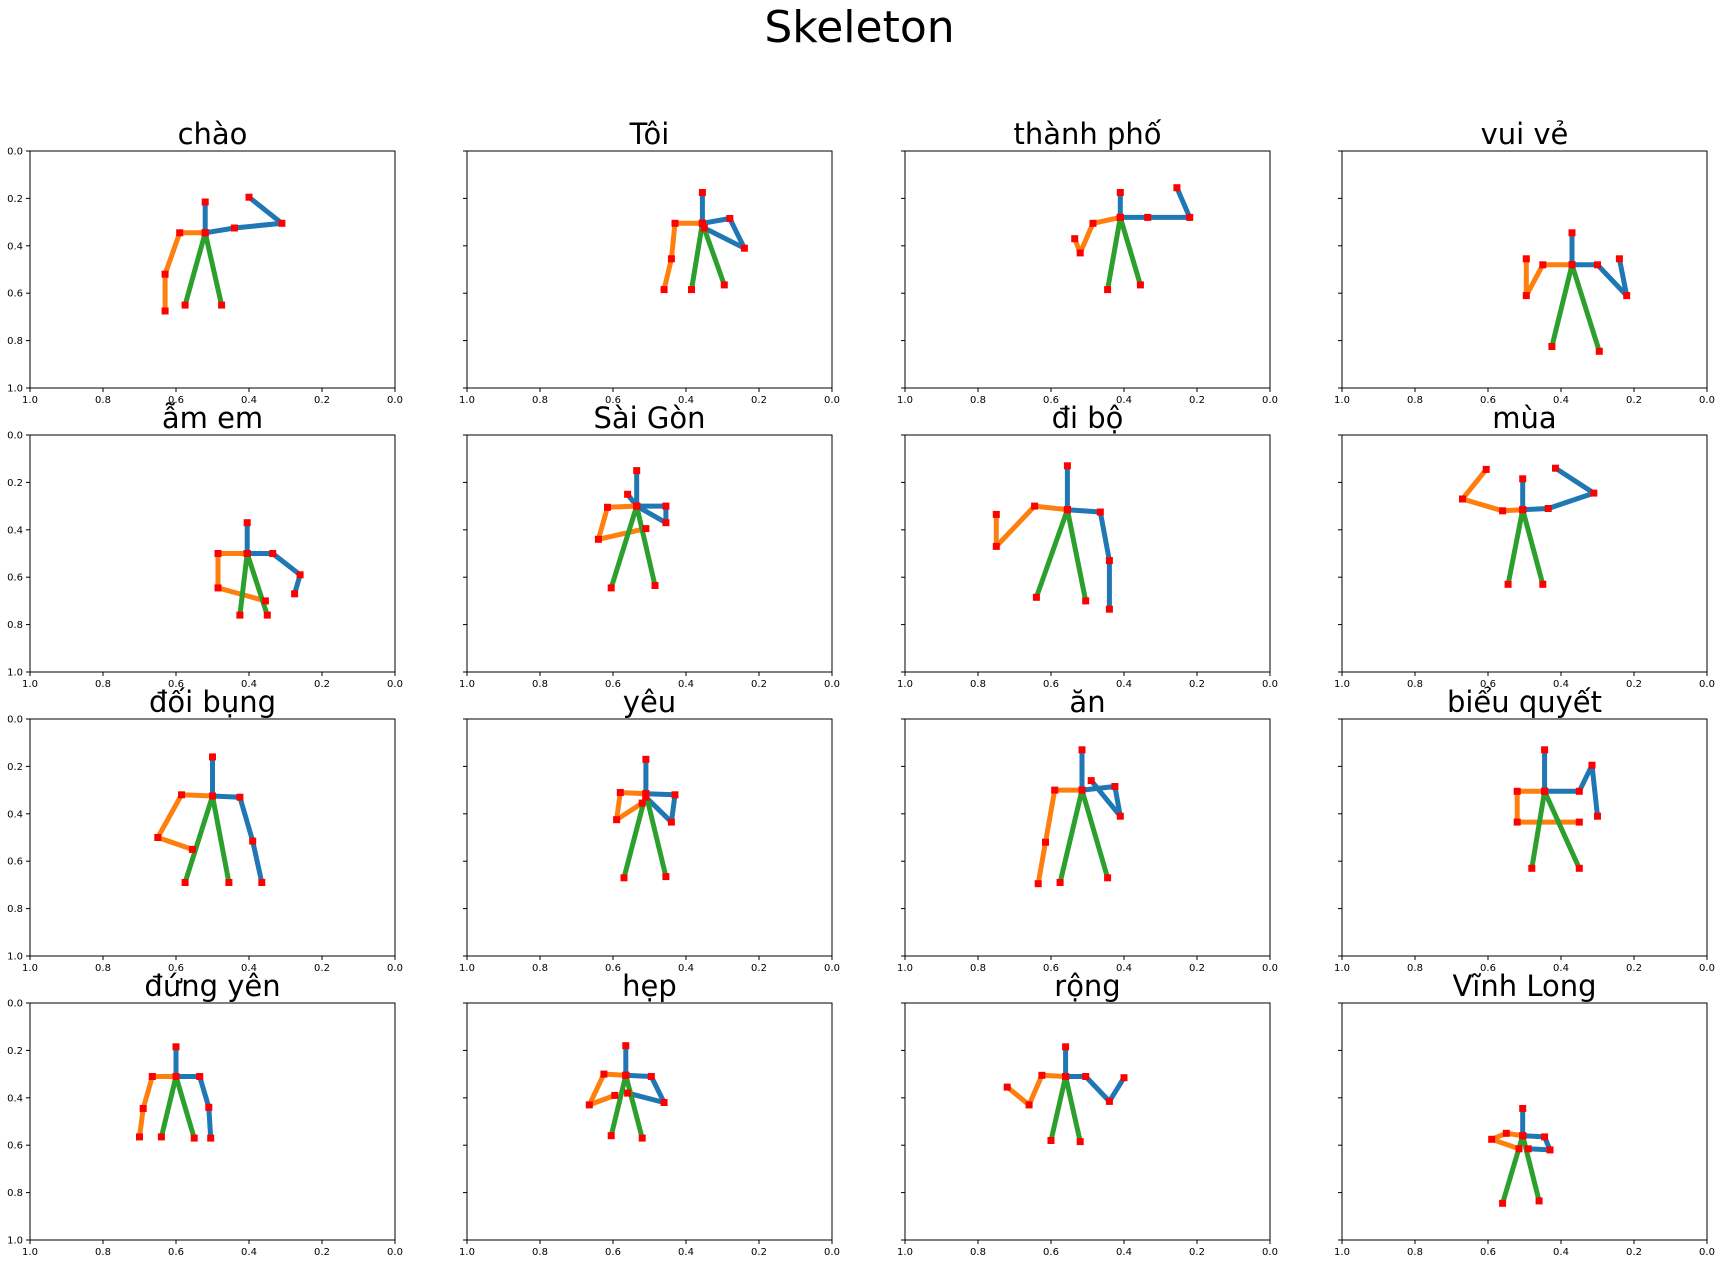  I want to click on y-tick-label: 0.2, so click(15, 199).